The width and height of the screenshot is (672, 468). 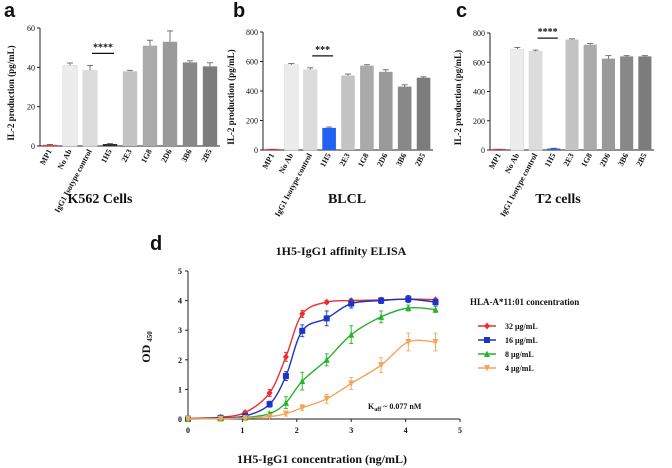 I want to click on panel-a-category-label: 1H5, so click(x=106, y=156).